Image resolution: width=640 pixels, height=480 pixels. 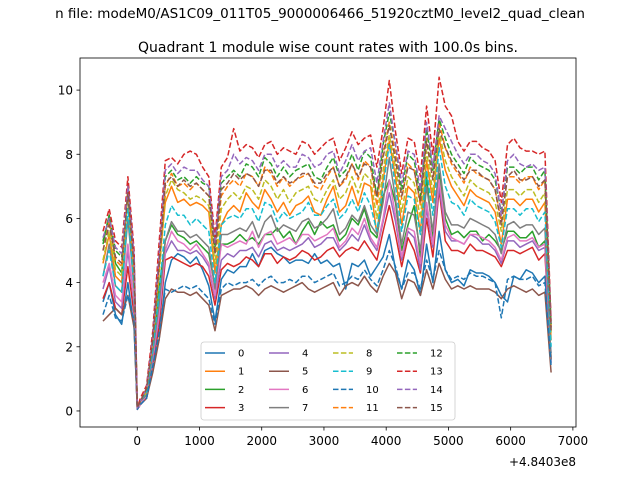 I want to click on y-tick-label: 8, so click(x=69, y=155).